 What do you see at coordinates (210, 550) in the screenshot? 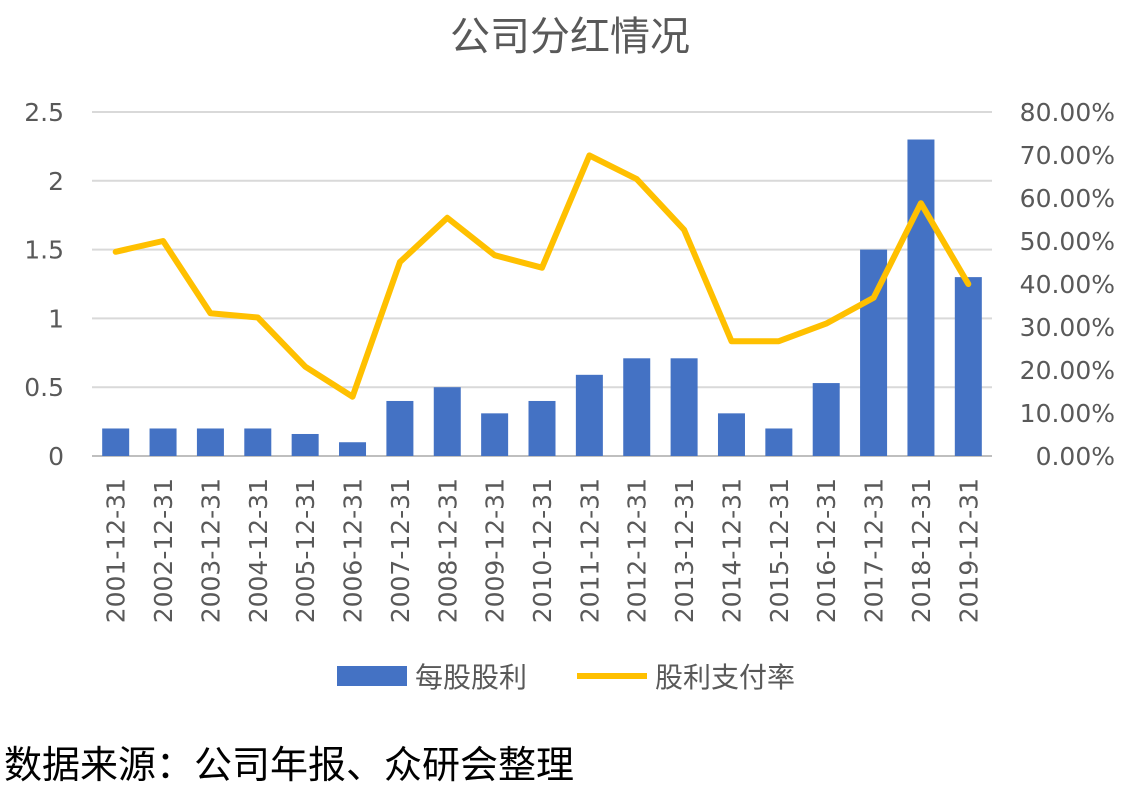
I see `x-tick-label: 2003-12-31` at bounding box center [210, 550].